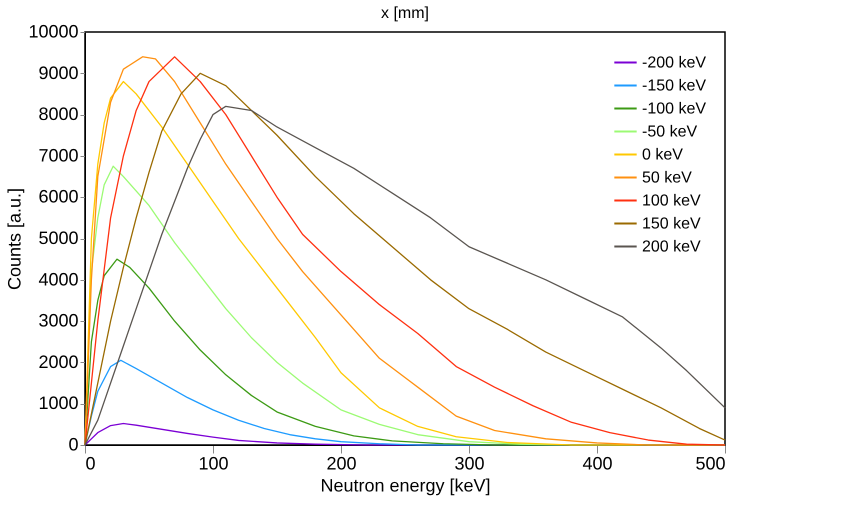 The width and height of the screenshot is (846, 510). What do you see at coordinates (674, 63) in the screenshot?
I see `legend-label: -200 keV` at bounding box center [674, 63].